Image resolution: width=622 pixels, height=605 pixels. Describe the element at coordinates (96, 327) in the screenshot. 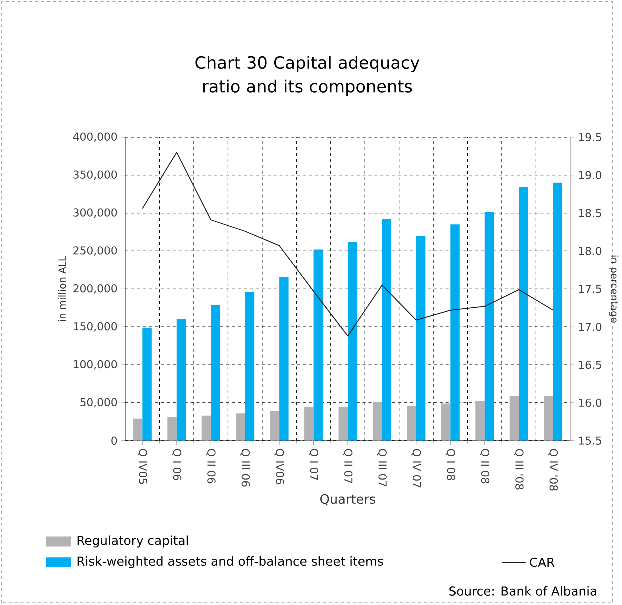

I see `y-tick-label: 150,000` at that location.